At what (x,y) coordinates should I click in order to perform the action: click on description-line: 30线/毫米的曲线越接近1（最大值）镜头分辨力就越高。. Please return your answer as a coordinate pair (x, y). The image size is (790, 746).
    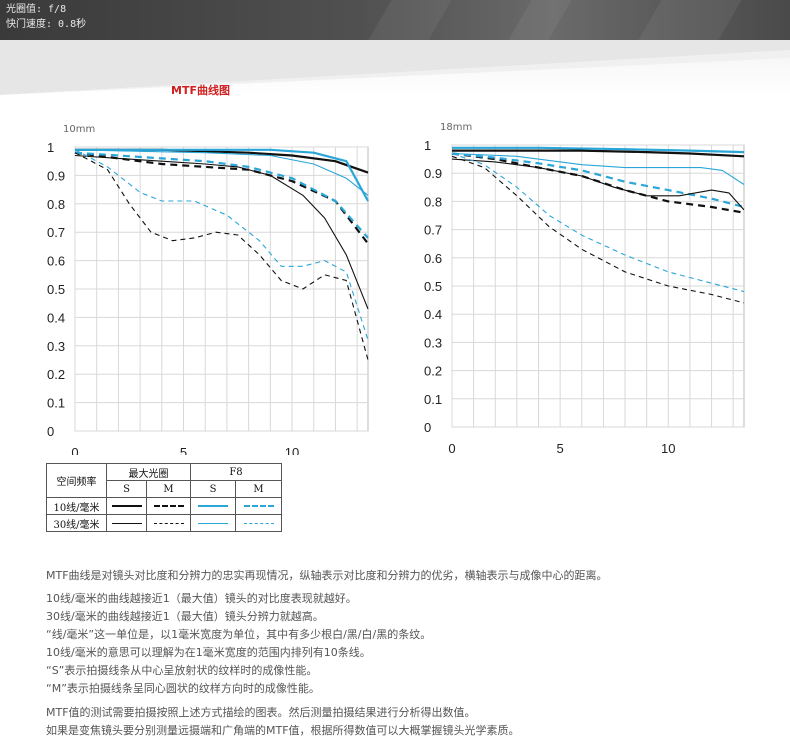
    Looking at the image, I should click on (185, 616).